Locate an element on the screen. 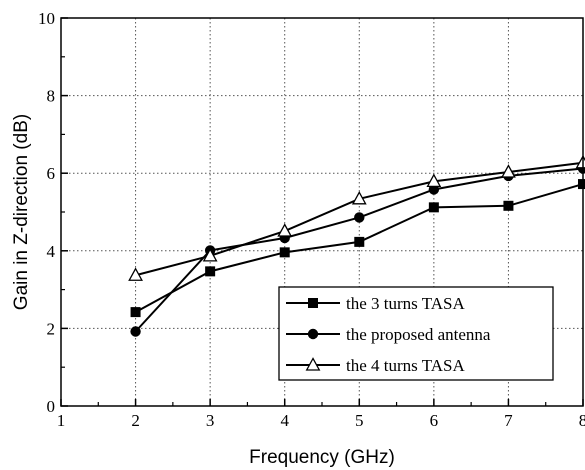  y-tick-label: 4 is located at coordinates (51, 251).